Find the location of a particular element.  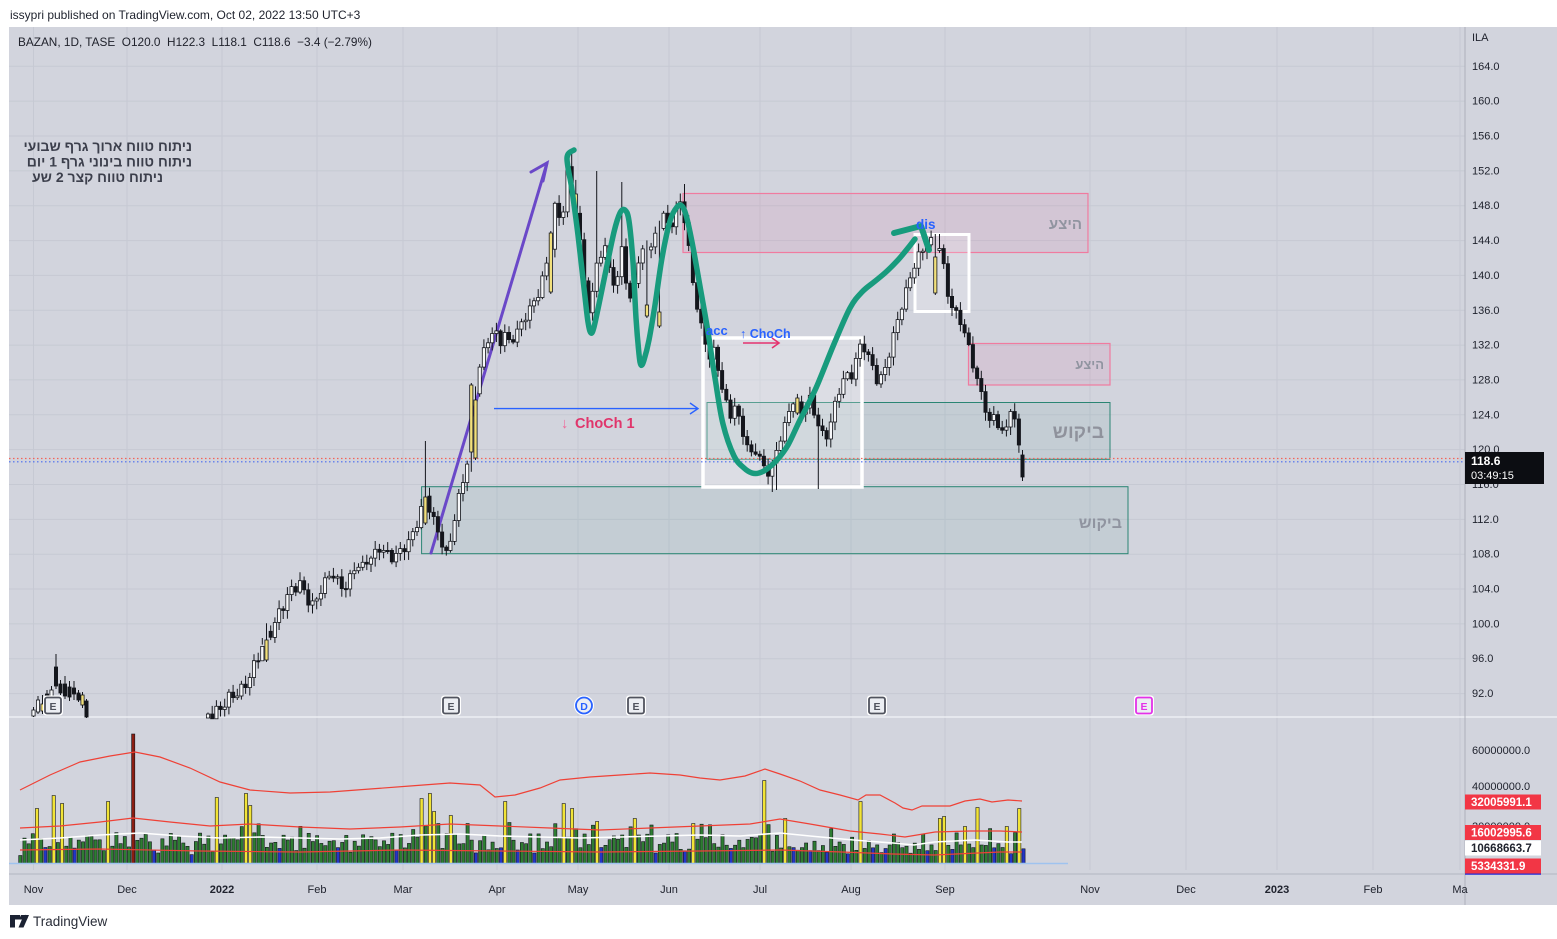

svg-text: 108.0 is located at coordinates (1486, 555).